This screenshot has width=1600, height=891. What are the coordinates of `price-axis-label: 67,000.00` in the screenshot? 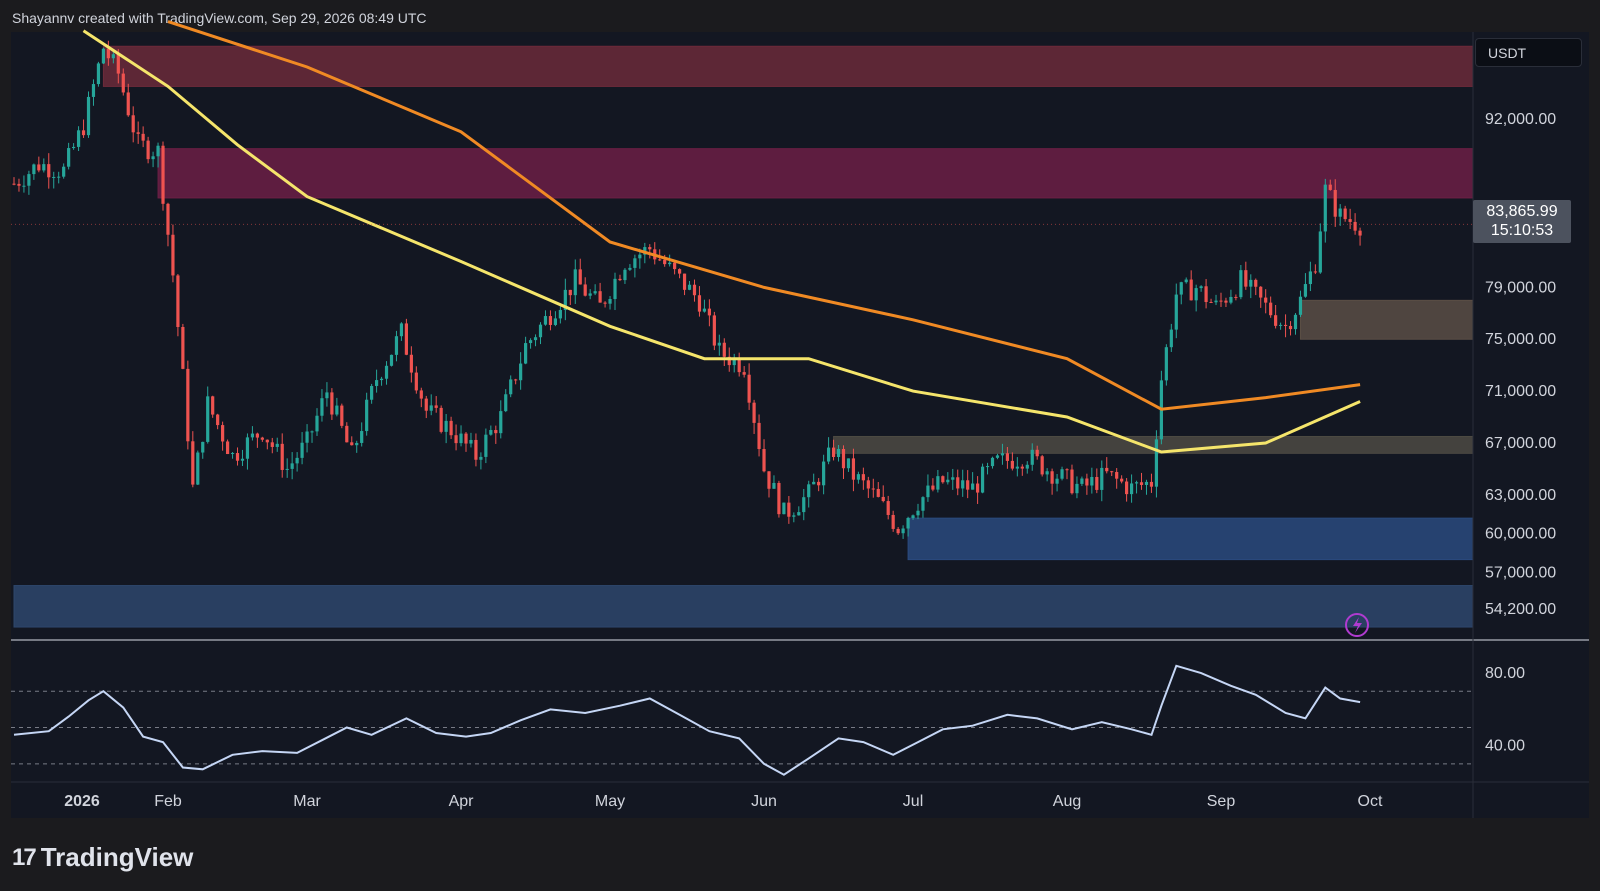 It's located at (1520, 443).